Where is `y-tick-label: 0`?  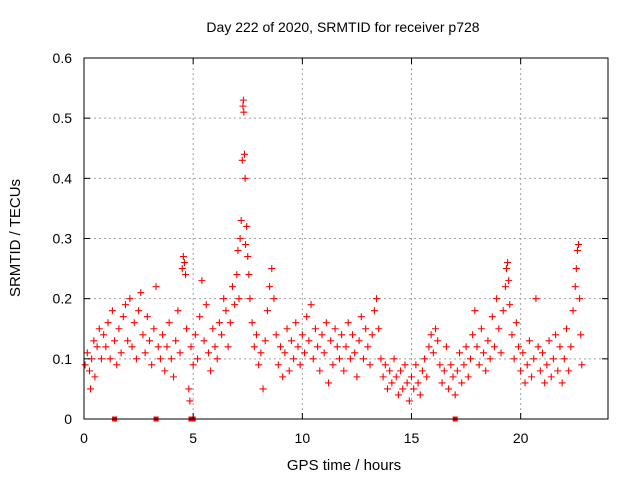 y-tick-label: 0 is located at coordinates (68, 419).